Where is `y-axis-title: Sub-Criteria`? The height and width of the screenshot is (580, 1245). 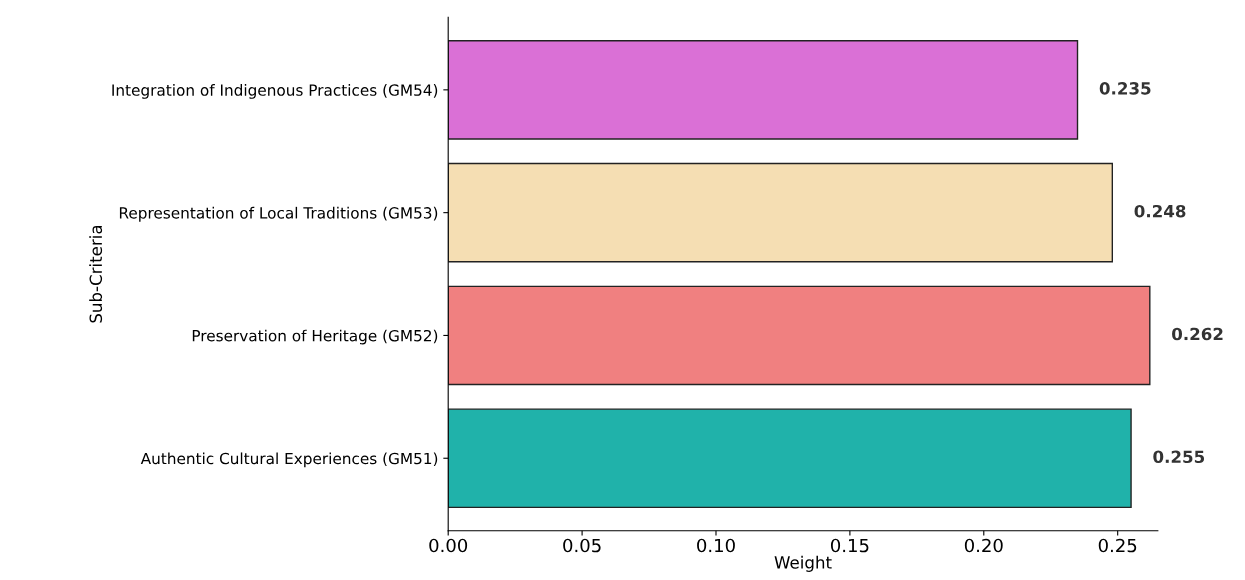
y-axis-title: Sub-Criteria is located at coordinates (96, 274).